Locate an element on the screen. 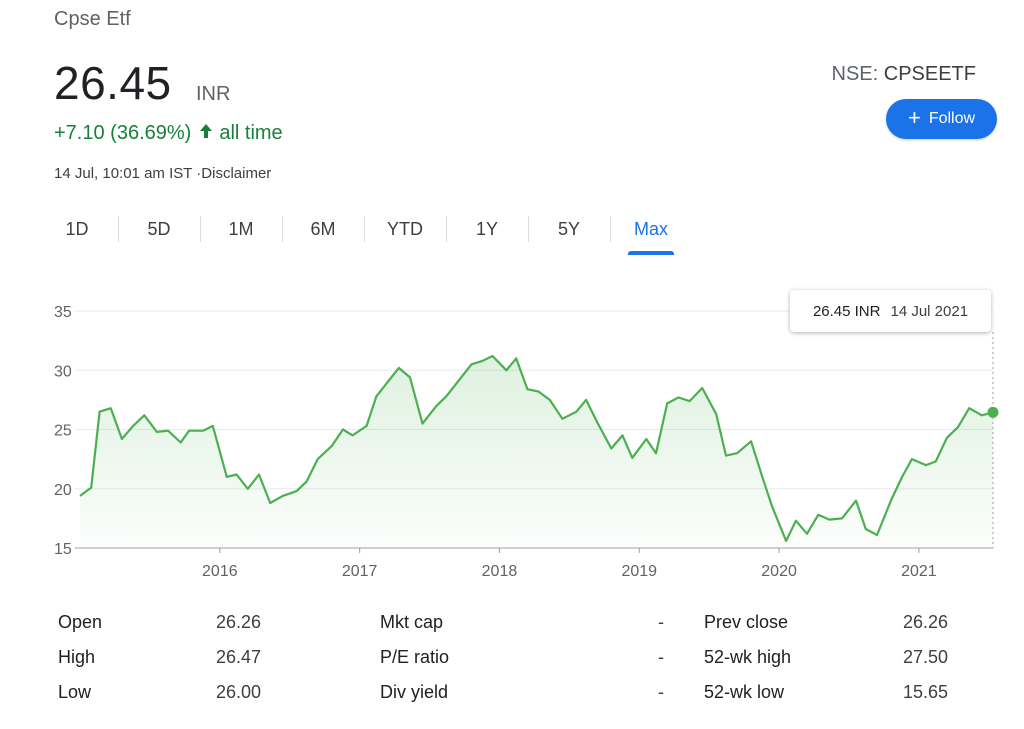 This screenshot has height=729, width=1024. stats-row: Open 26.26 Mkt cap - Prev close 26.26 is located at coordinates (518, 627).